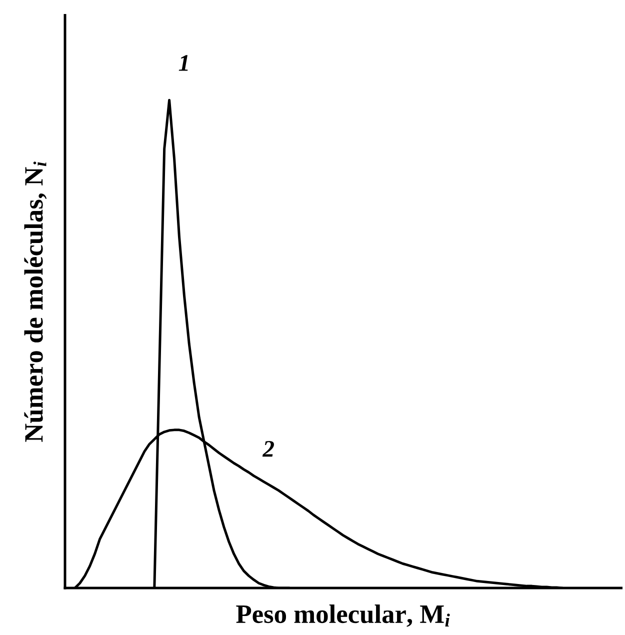  Describe the element at coordinates (343, 615) in the screenshot. I see `x-axis-title: Peso molecular, M$_{i}$` at that location.